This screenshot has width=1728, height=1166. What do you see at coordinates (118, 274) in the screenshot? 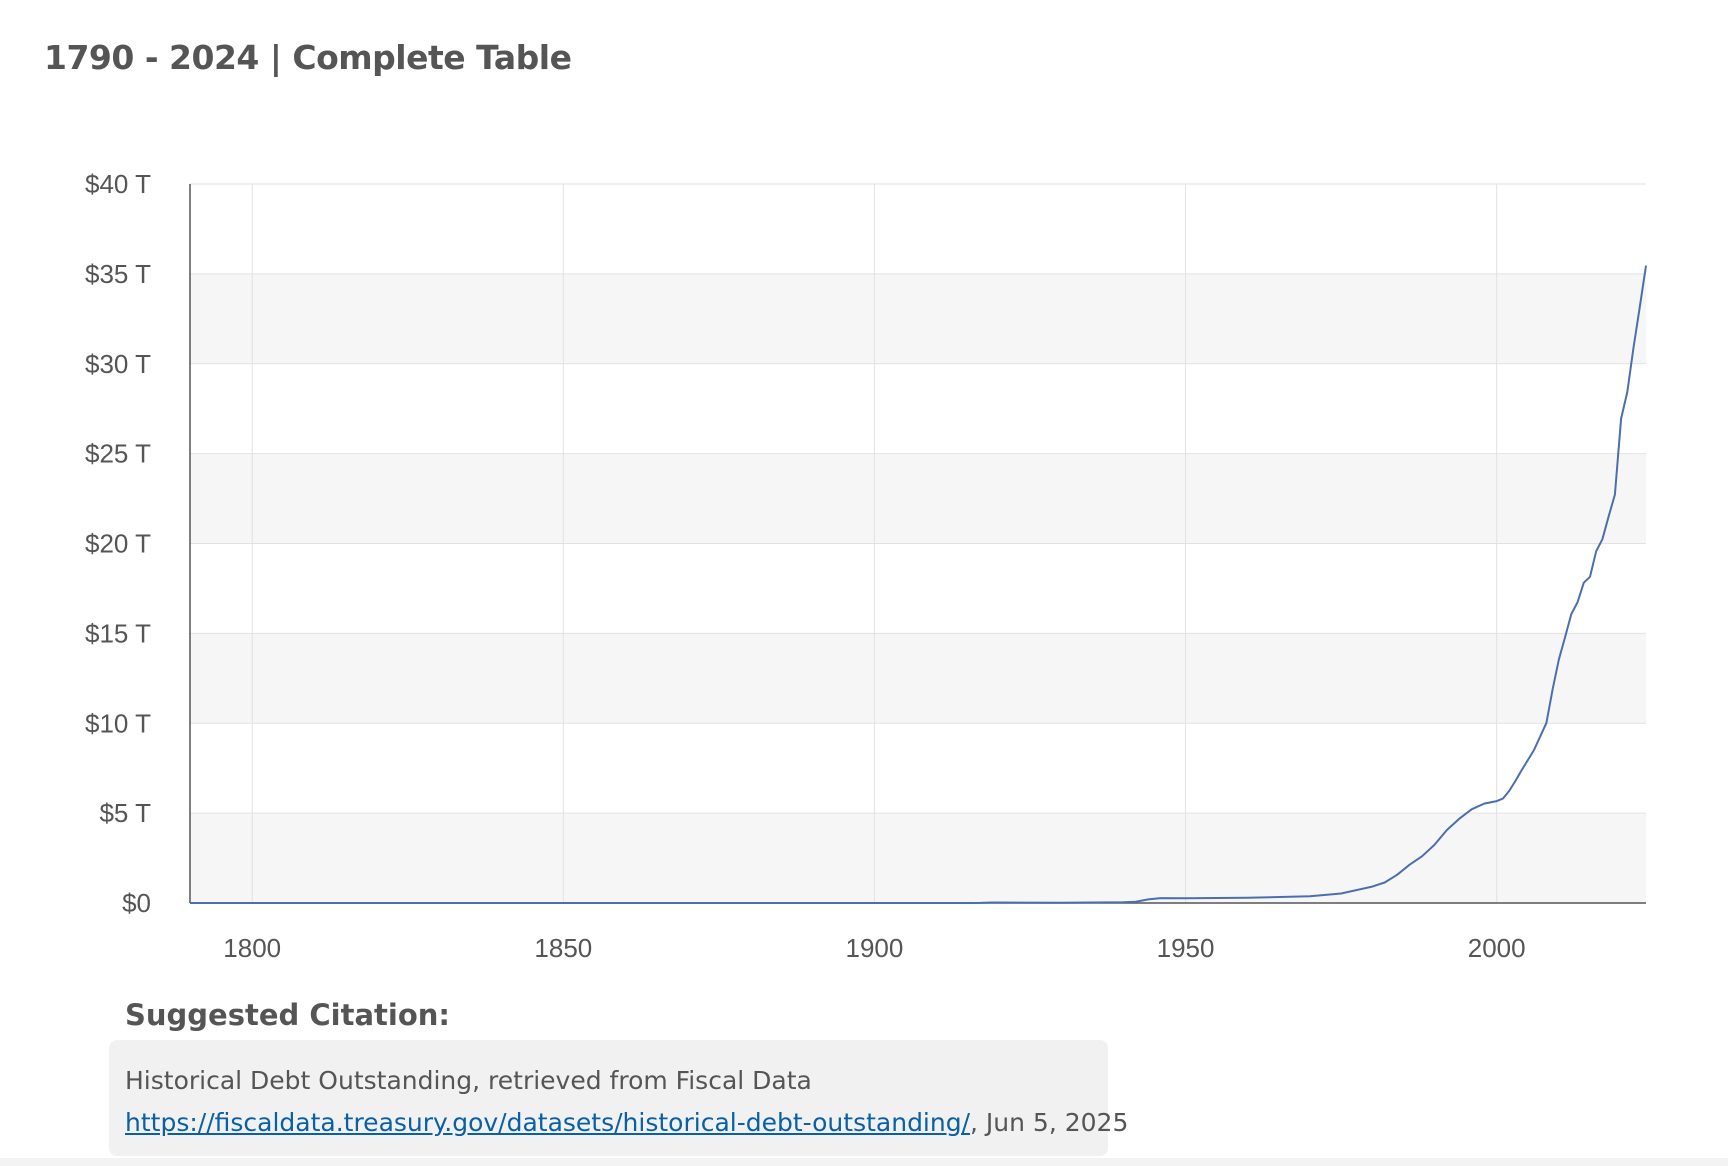
I see `y-tick-label-35: $35 T` at bounding box center [118, 274].